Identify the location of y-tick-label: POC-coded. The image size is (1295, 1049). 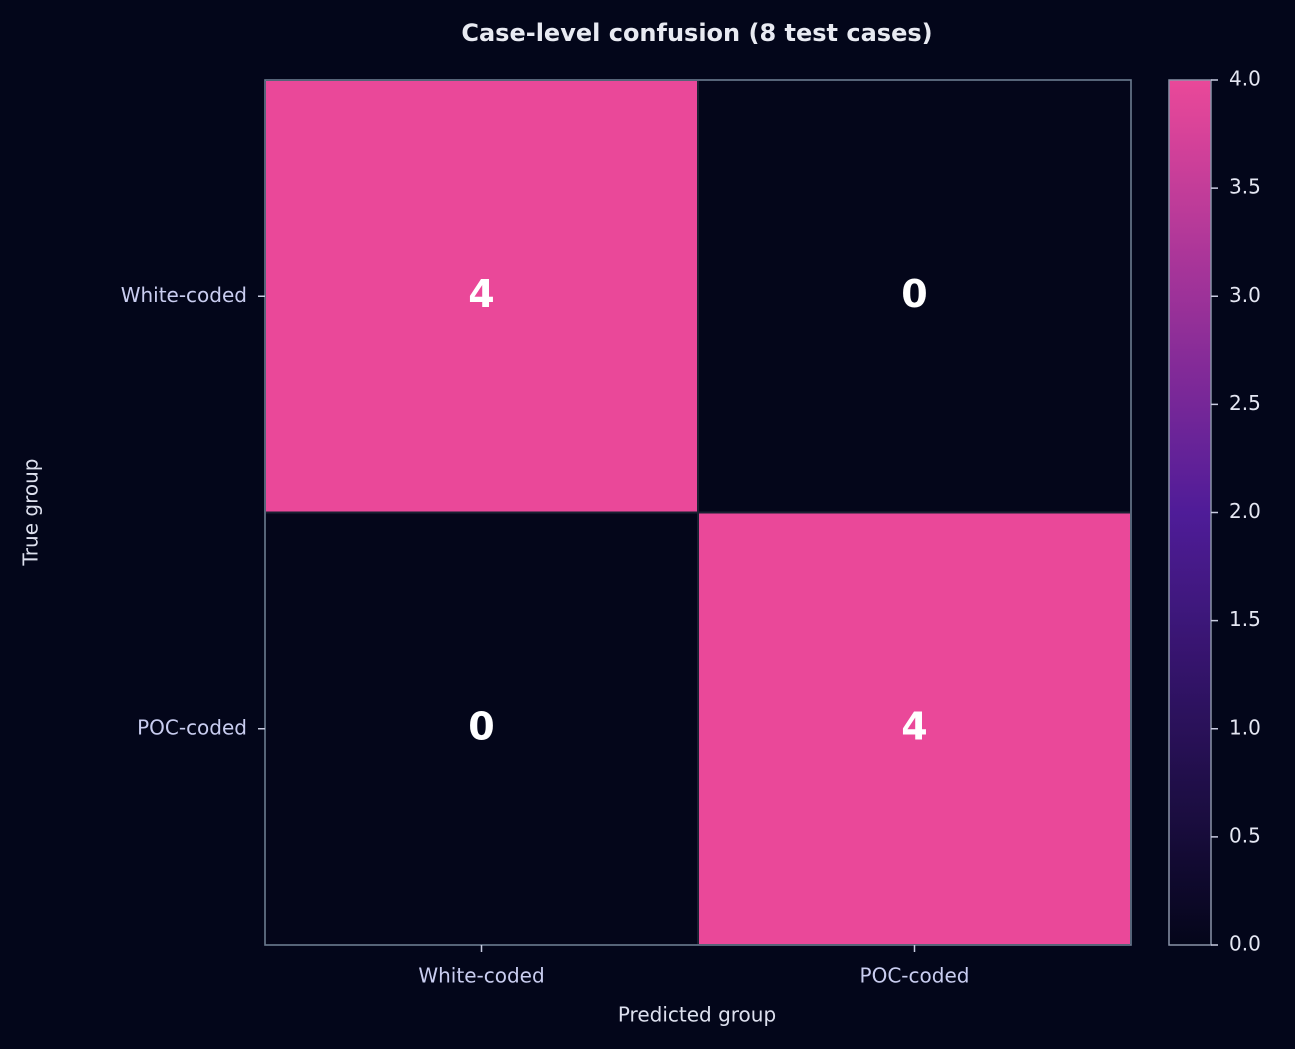
(192, 727).